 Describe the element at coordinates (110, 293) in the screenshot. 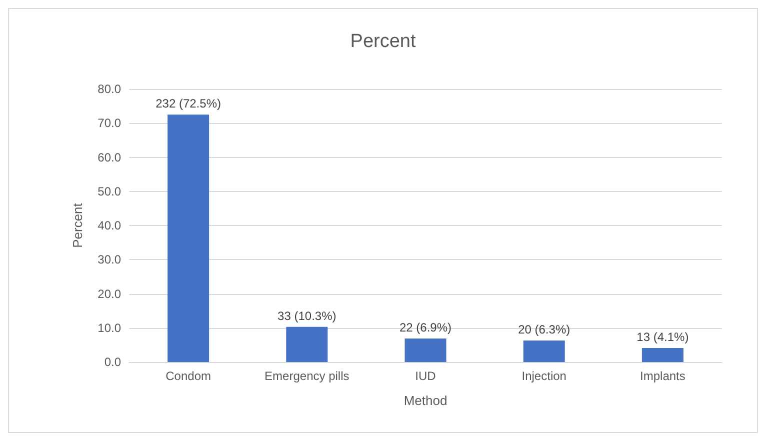

I see `y-tick-label: 20.0` at that location.